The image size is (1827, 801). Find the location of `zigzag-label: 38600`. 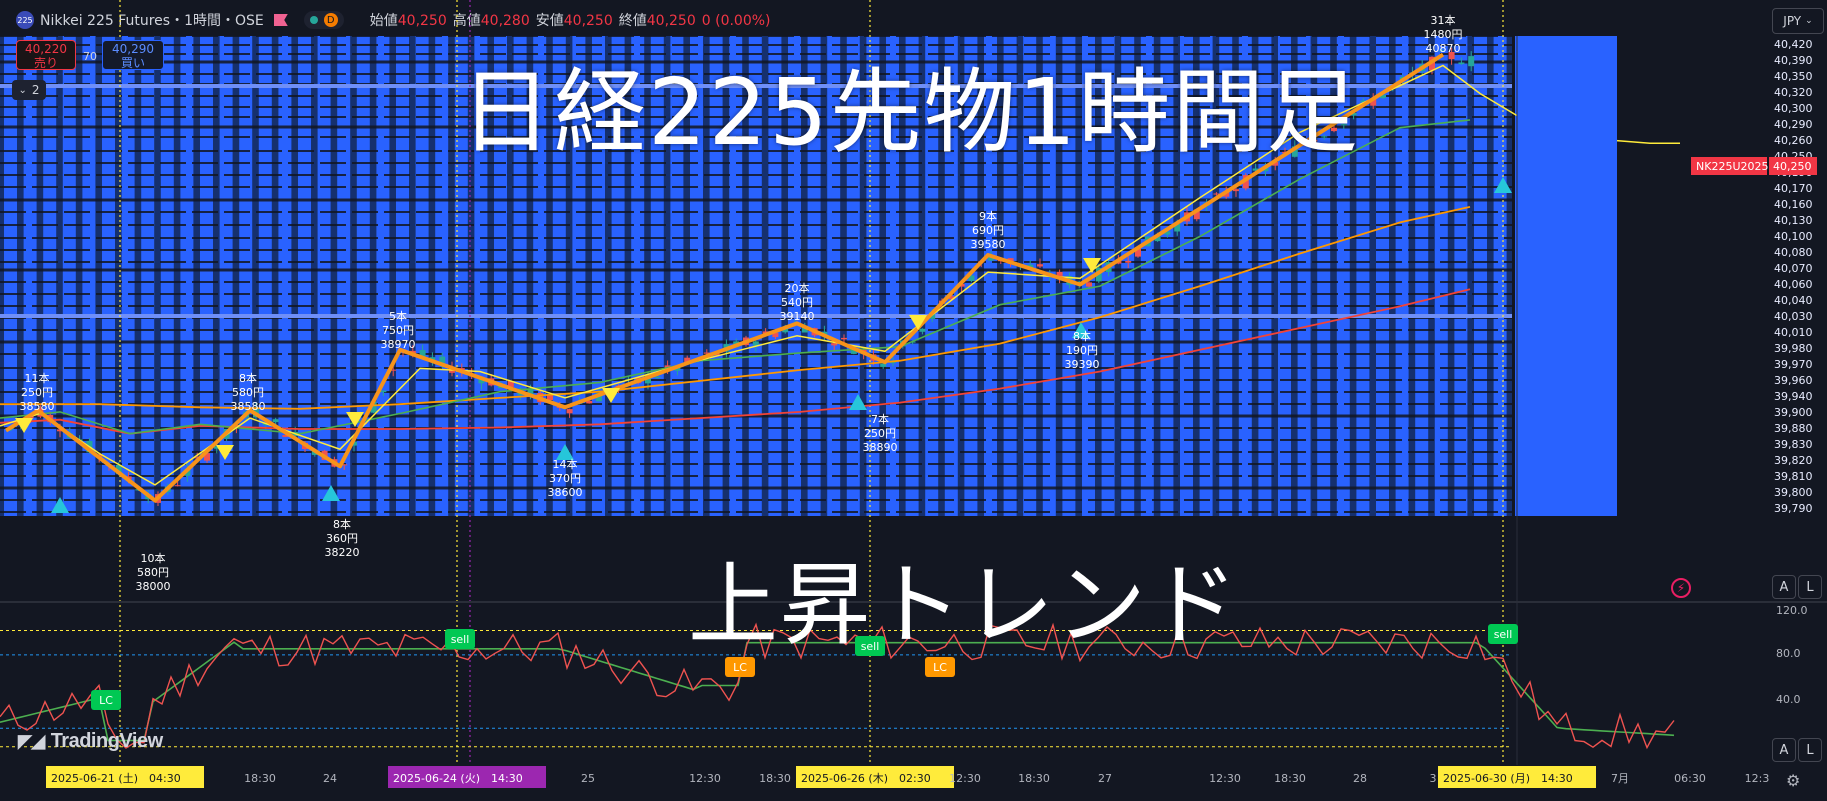

zigzag-label: 38600 is located at coordinates (565, 492).